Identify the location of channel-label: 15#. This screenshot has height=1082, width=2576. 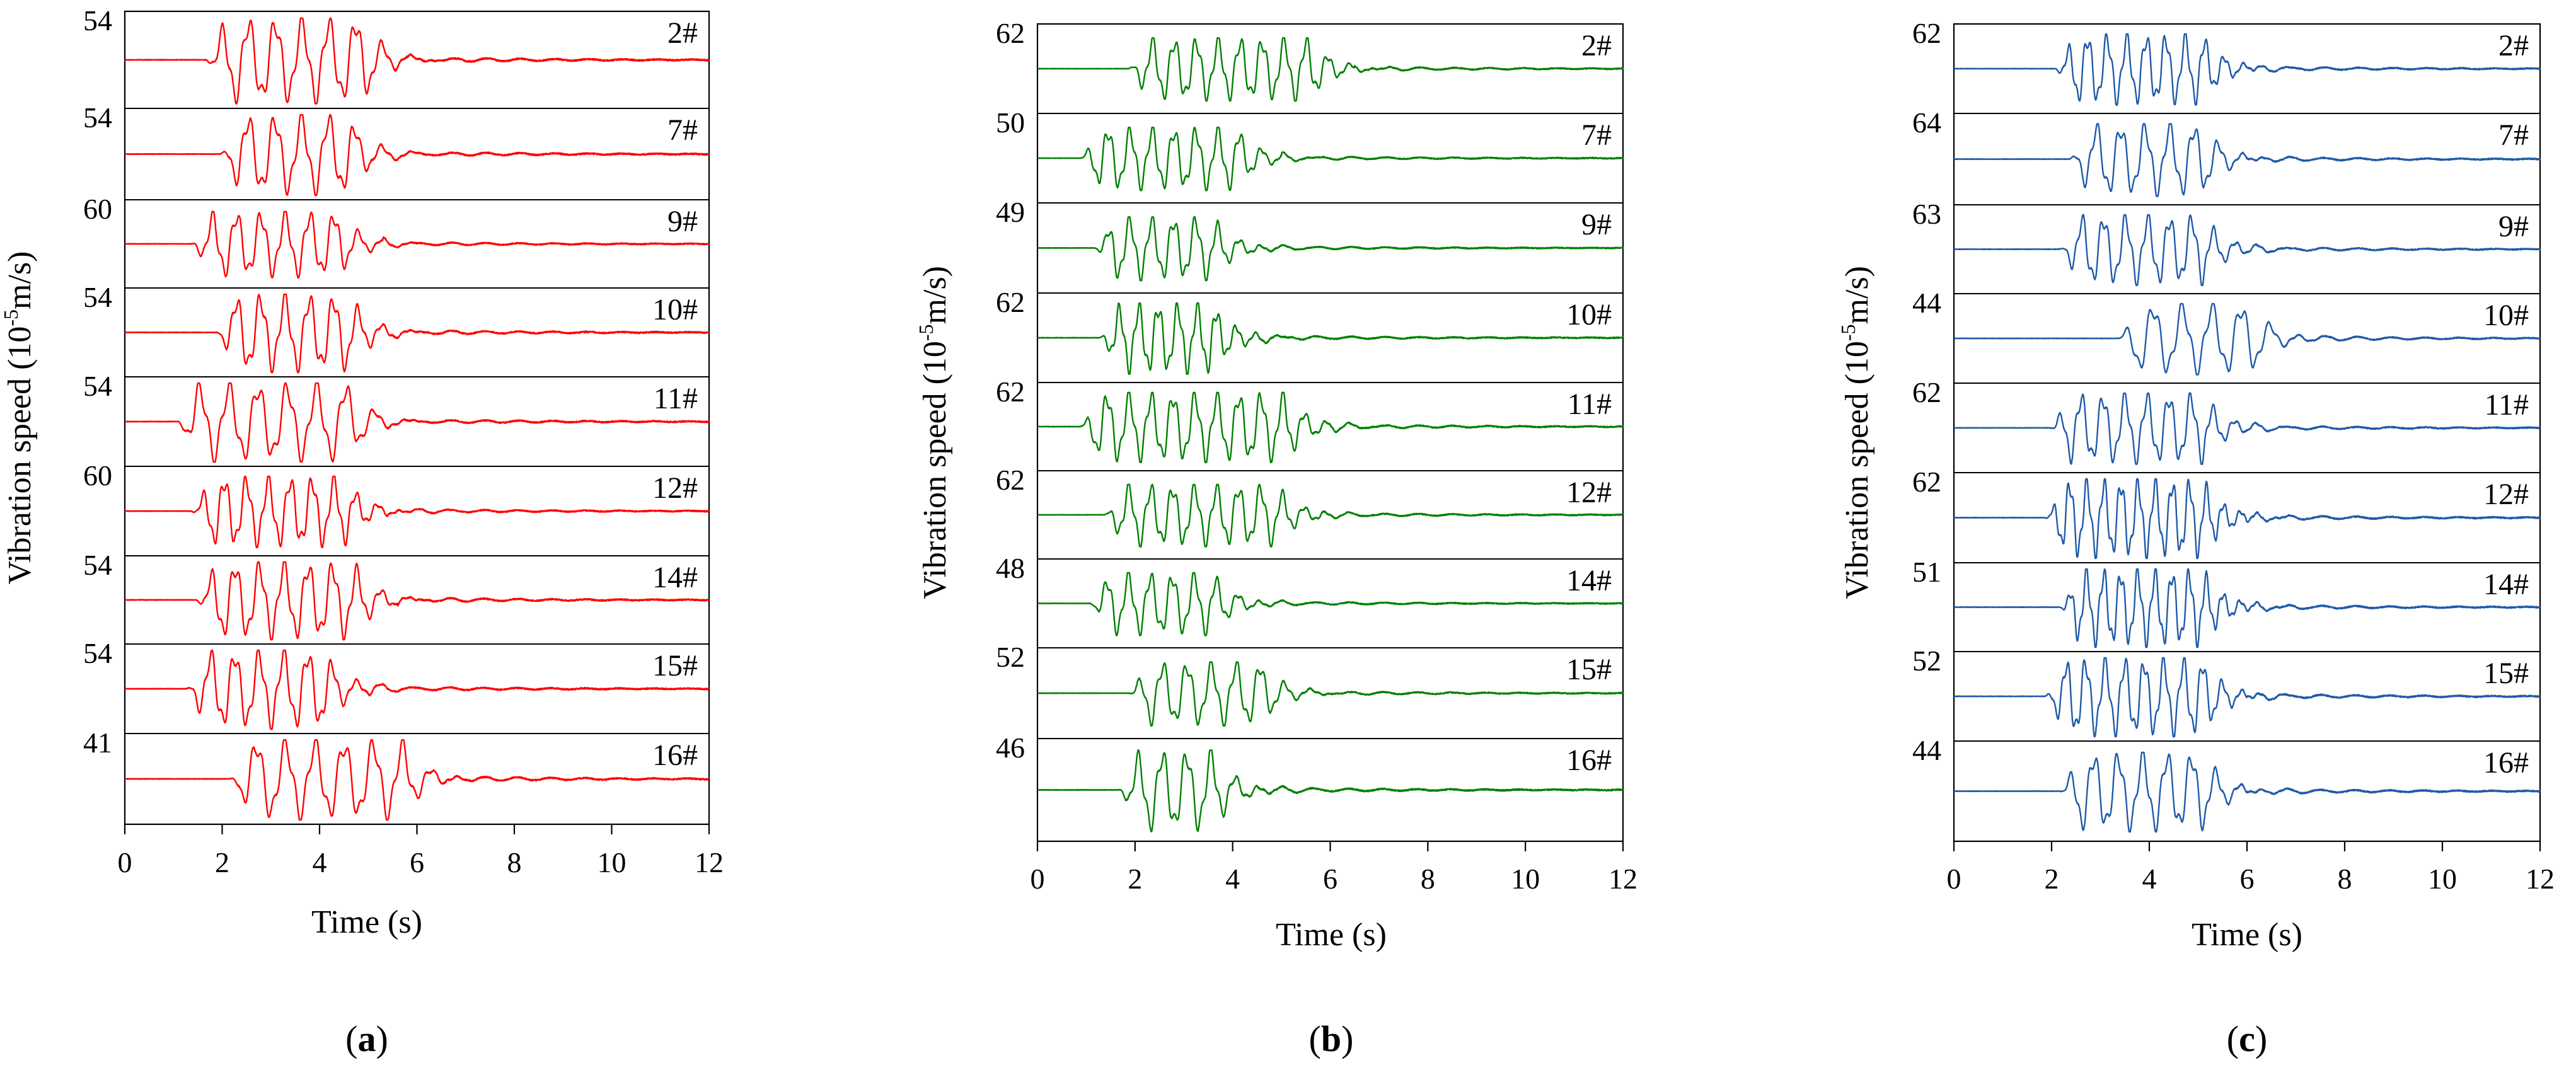
(2506, 673).